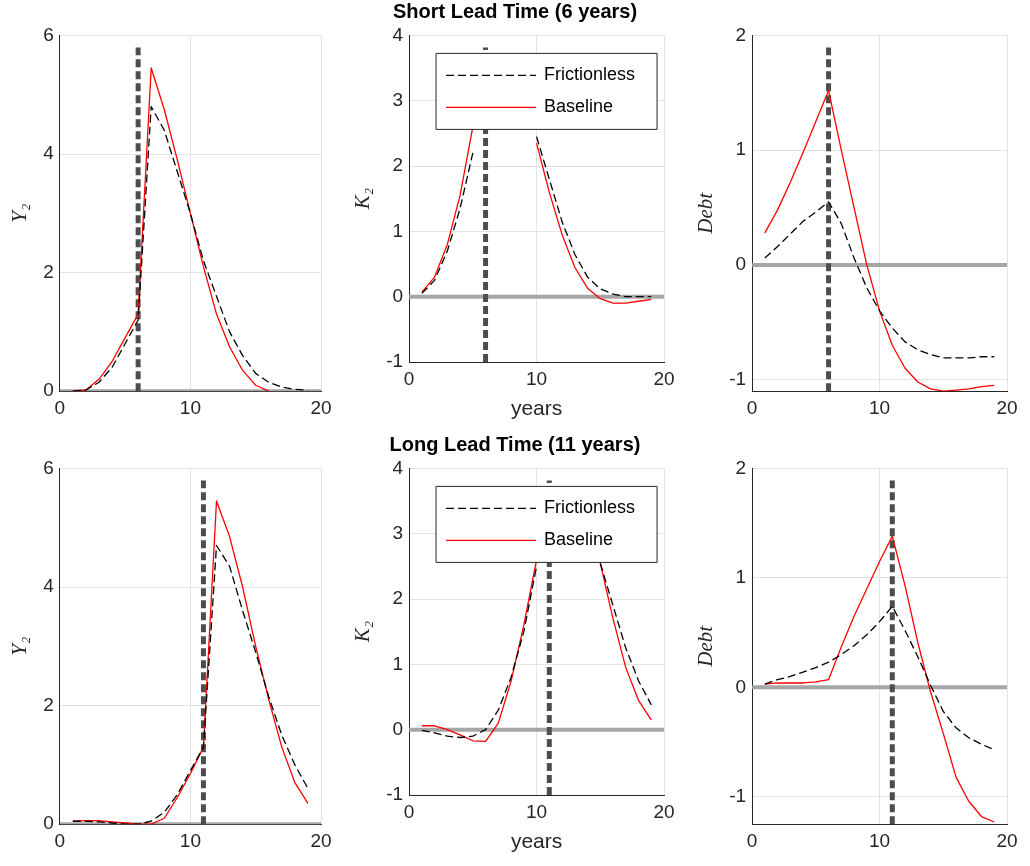 This screenshot has width=1030, height=866. Describe the element at coordinates (515, 11) in the screenshot. I see `chart-title: Short Lead Time (6 years)` at that location.